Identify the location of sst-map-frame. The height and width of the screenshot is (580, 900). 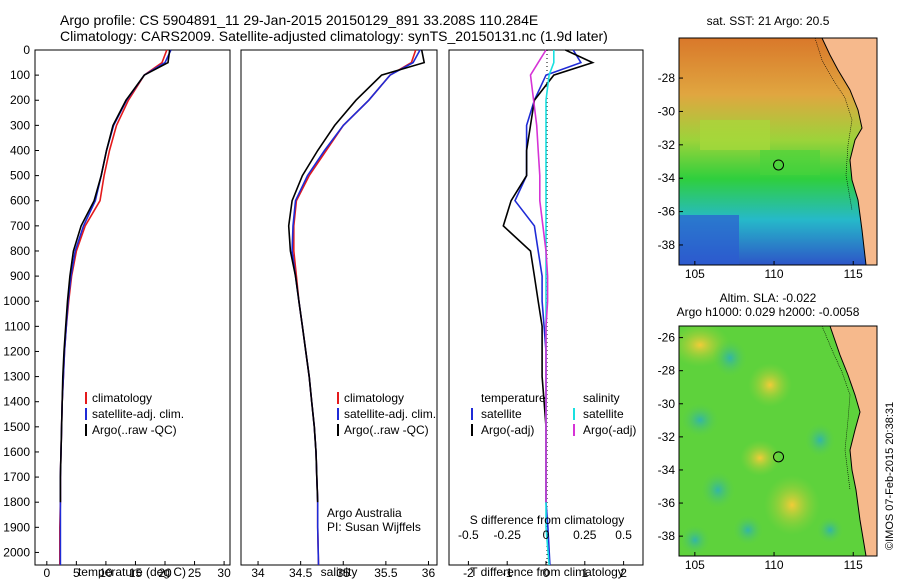
(778, 151).